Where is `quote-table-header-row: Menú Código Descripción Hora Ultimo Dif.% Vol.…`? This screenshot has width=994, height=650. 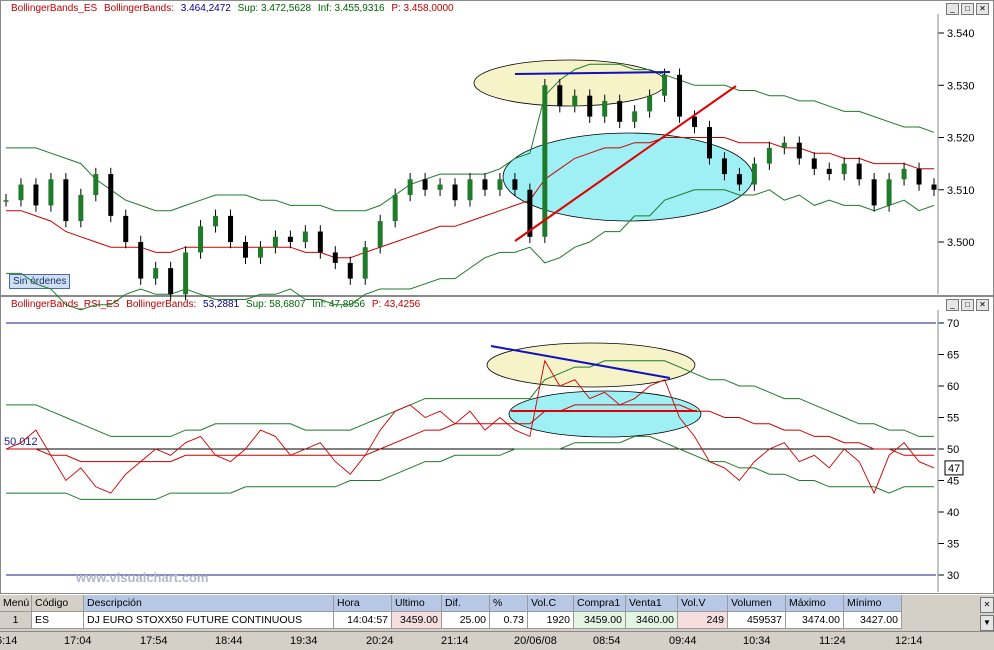 quote-table-header-row: Menú Código Descripción Hora Ultimo Dif.% Vol.… is located at coordinates (451, 603).